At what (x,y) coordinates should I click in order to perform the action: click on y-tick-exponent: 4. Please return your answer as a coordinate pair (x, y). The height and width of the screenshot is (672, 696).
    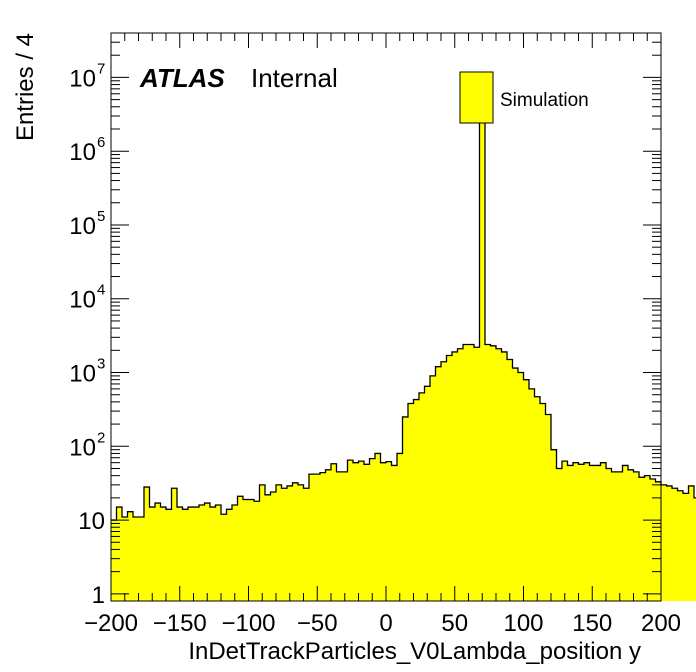
    Looking at the image, I should click on (101, 290).